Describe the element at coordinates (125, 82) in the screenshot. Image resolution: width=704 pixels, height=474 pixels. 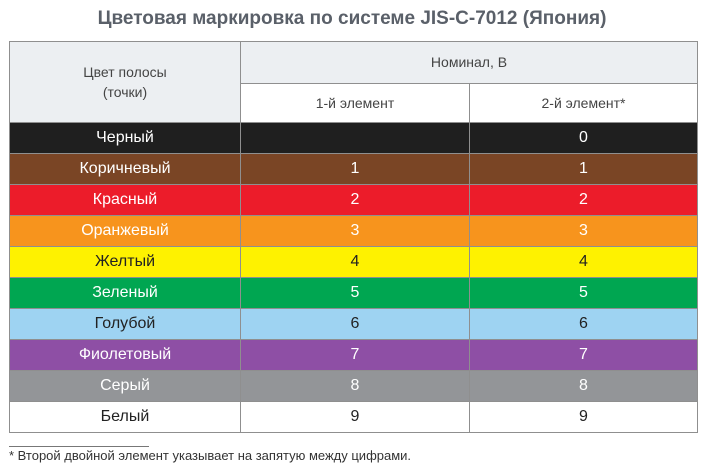
I see `header-color-band: Цвет полосы (точки)` at that location.